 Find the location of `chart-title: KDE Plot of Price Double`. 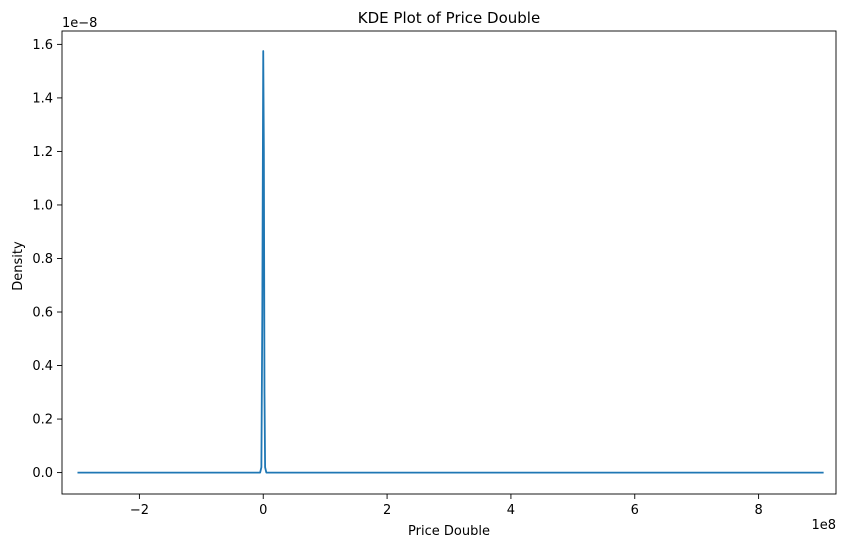

chart-title: KDE Plot of Price Double is located at coordinates (449, 18).